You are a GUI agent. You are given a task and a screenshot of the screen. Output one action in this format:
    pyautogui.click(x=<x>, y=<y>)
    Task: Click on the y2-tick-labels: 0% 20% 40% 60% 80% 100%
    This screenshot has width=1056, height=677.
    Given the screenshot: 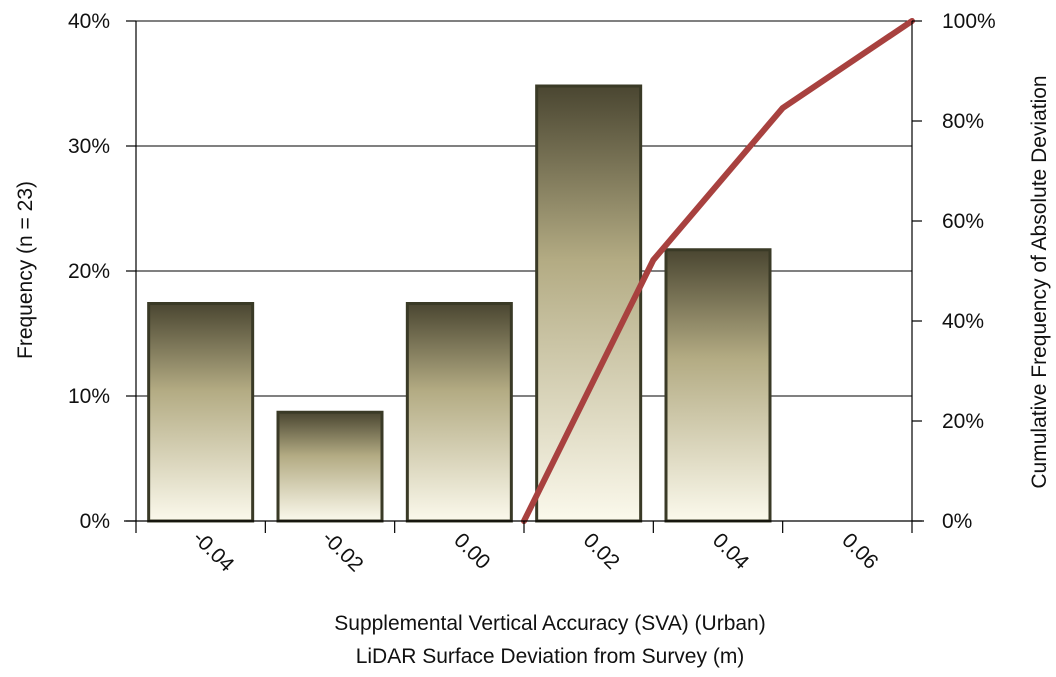 What is the action you would take?
    pyautogui.click(x=969, y=271)
    